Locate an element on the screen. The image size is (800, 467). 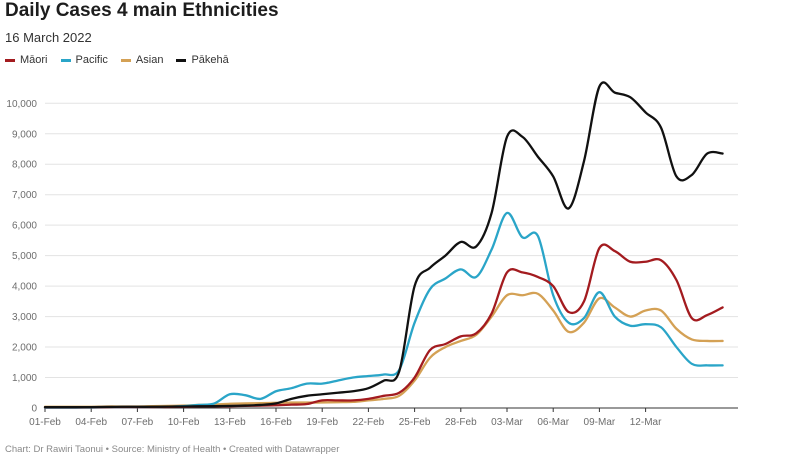
y-tick-label: 8,000 is located at coordinates (24, 165).